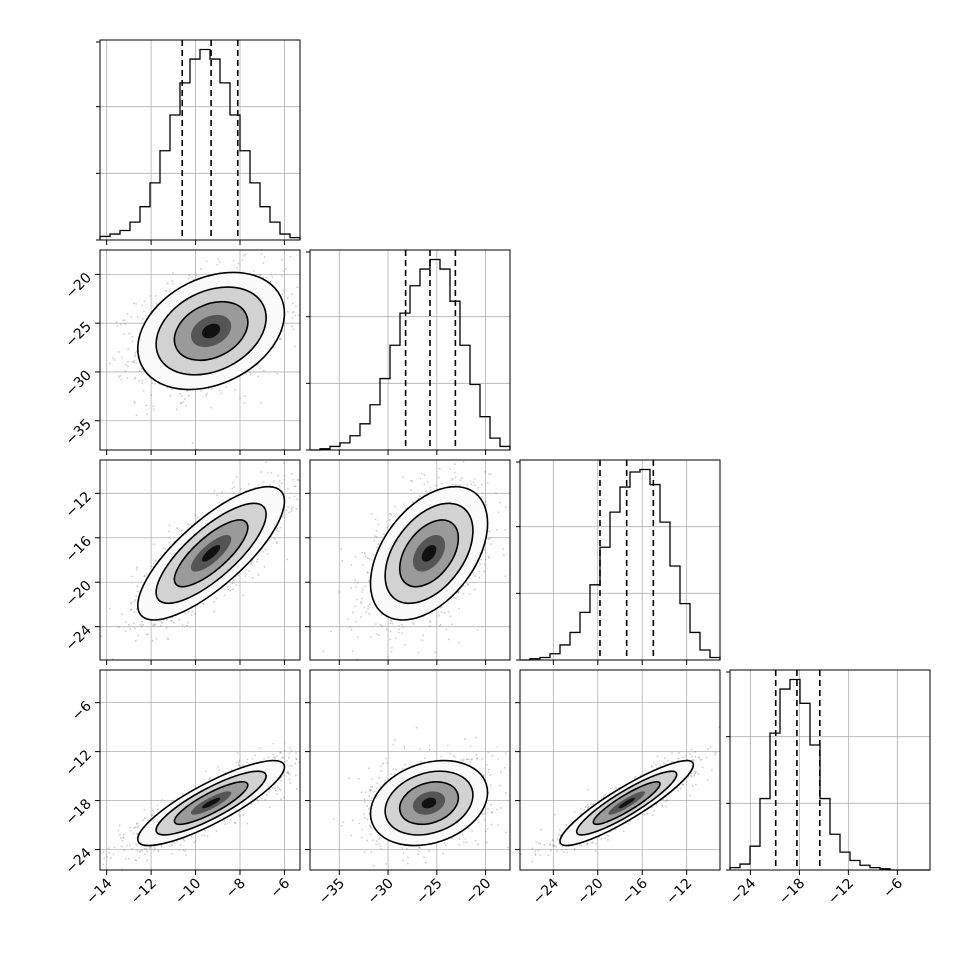 This screenshot has height=970, width=970. Describe the element at coordinates (410, 560) in the screenshot. I see `panel-frame` at that location.